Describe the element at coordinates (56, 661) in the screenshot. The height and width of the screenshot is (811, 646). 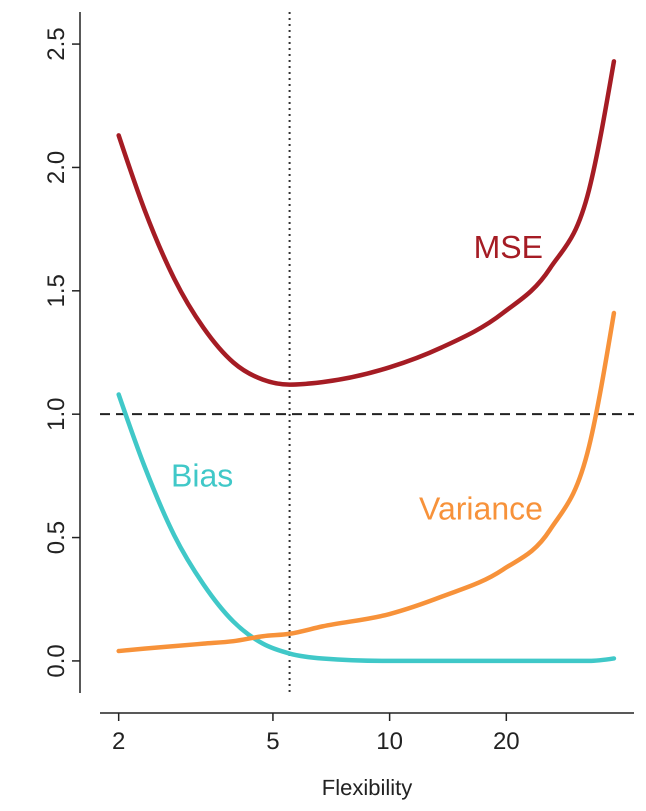
I see `y-tick-label: 0.0` at that location.